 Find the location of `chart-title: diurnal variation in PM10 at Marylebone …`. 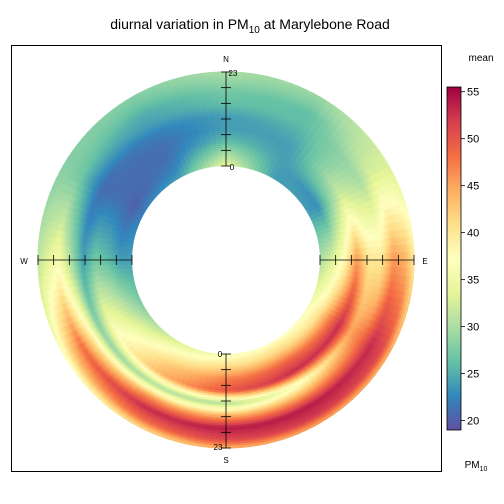

chart-title: diurnal variation in PM10 at Marylebone … is located at coordinates (250, 26).